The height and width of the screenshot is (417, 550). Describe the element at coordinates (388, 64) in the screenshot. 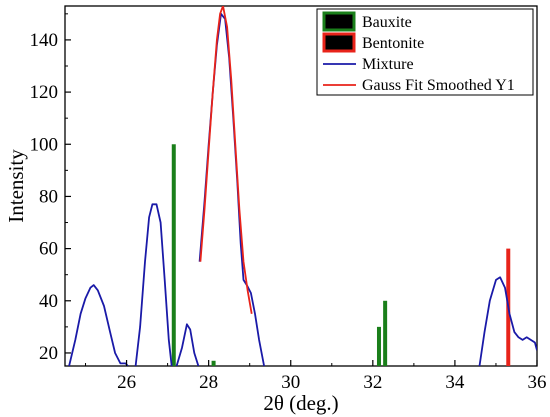

I see `legend-label-2: Mixture` at that location.